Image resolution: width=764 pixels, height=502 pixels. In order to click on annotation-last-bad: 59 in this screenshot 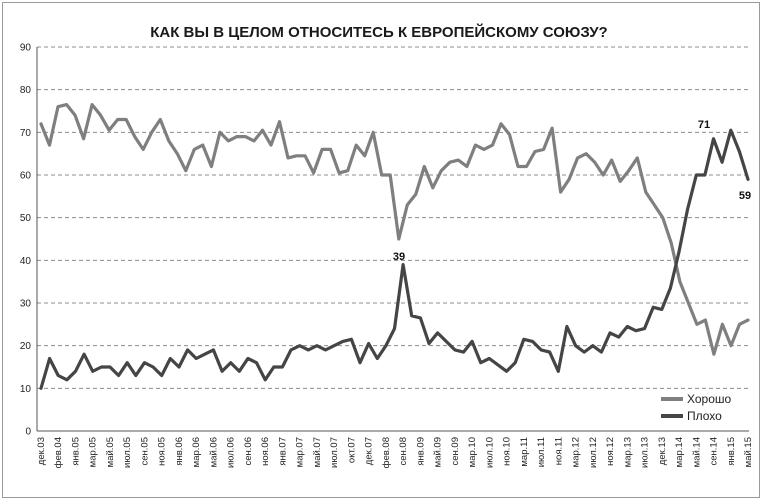, I will do `click(745, 196)`.